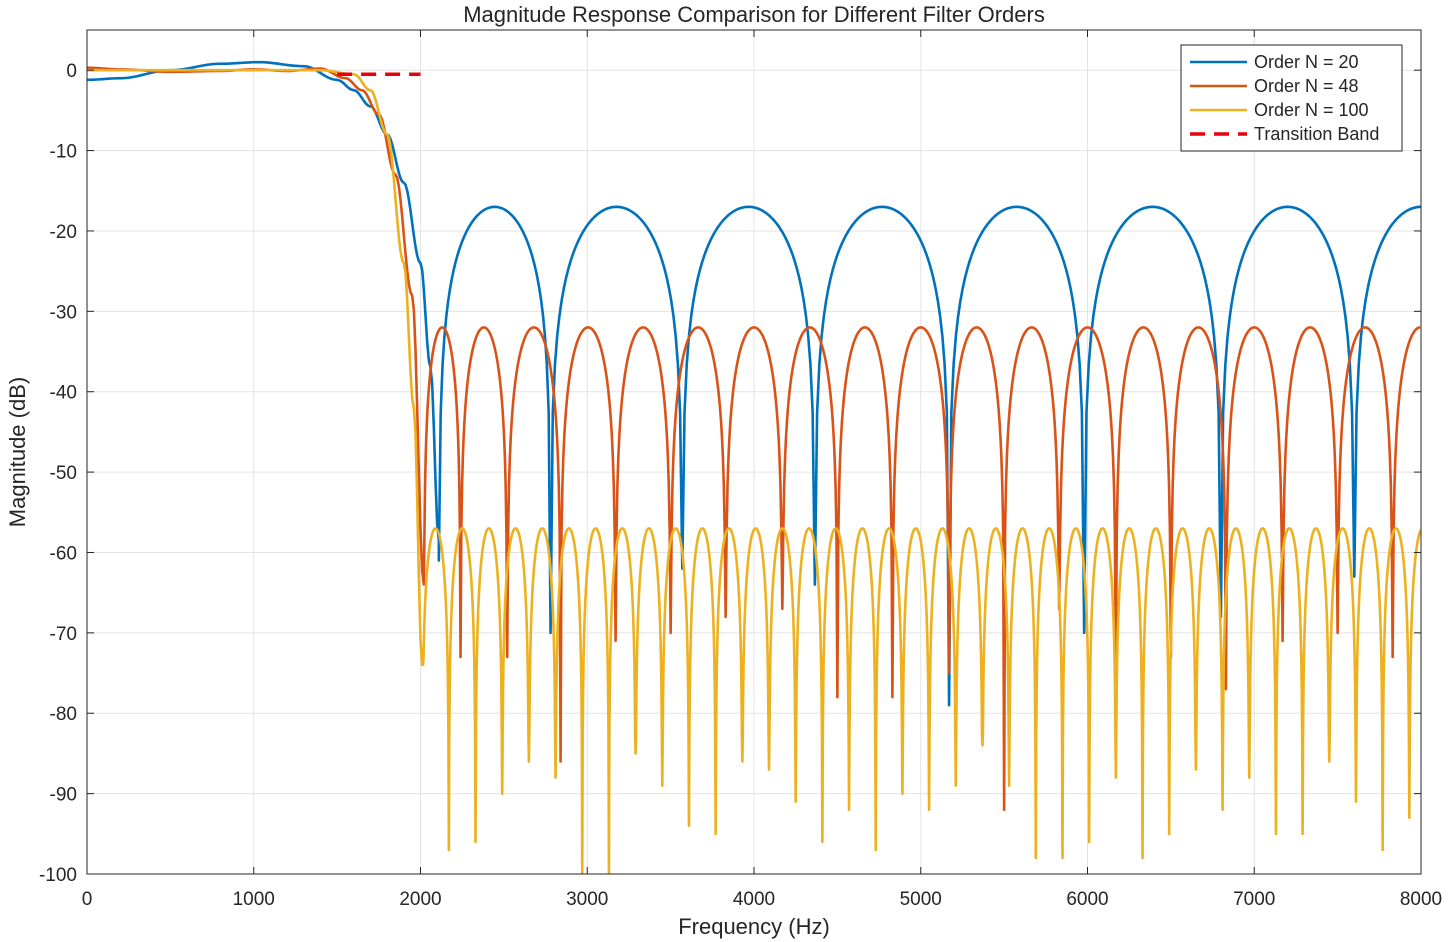 This screenshot has width=1448, height=942. What do you see at coordinates (254, 899) in the screenshot?
I see `x-tick-label: 1000` at bounding box center [254, 899].